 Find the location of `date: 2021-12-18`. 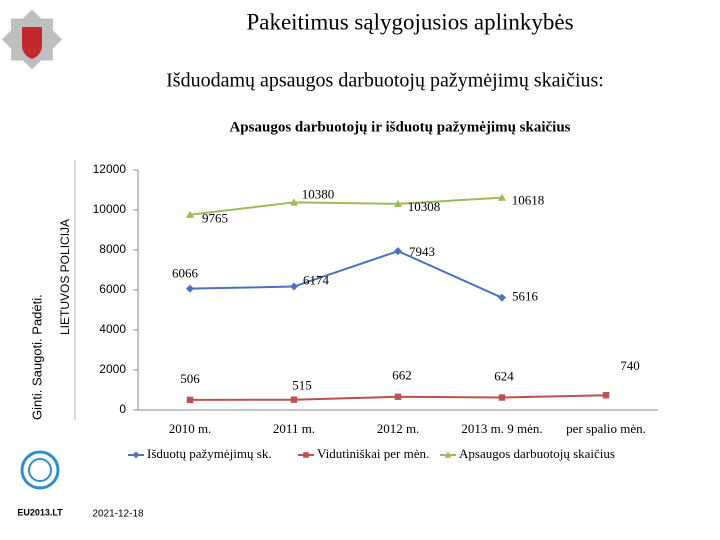

date: 2021-12-18 is located at coordinates (118, 514).